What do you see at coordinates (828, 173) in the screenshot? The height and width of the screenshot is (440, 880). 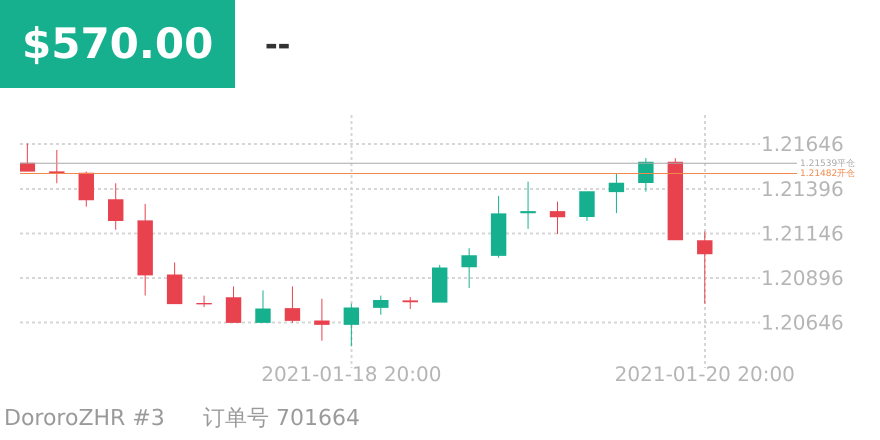 I see `ref-line-label: 1.21482开仓` at bounding box center [828, 173].